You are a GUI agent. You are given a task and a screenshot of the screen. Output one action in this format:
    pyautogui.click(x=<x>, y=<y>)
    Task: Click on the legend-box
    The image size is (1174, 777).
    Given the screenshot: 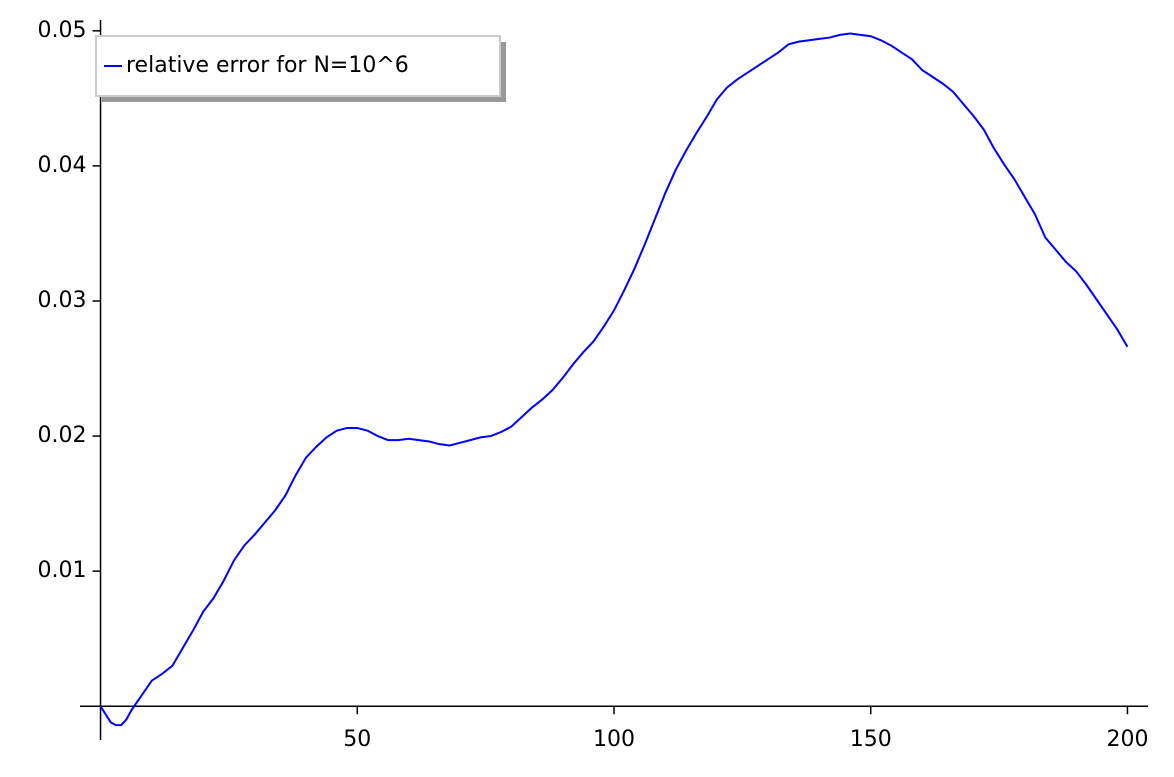 What is the action you would take?
    pyautogui.click(x=298, y=66)
    